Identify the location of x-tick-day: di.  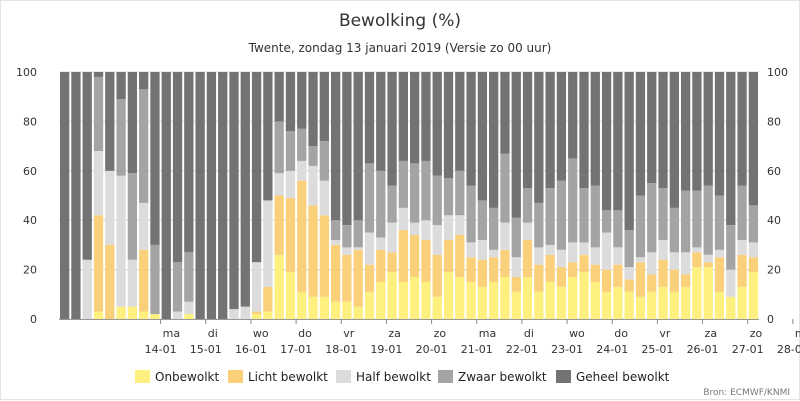
(213, 333).